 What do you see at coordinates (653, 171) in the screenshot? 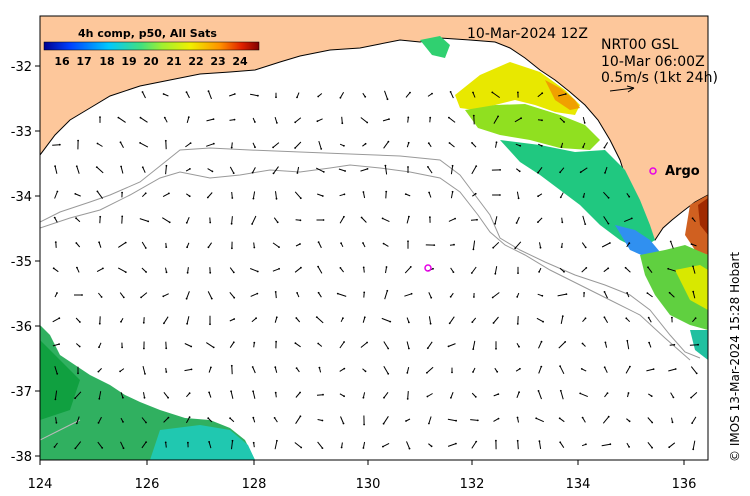
I see `argo-legend-marker` at bounding box center [653, 171].